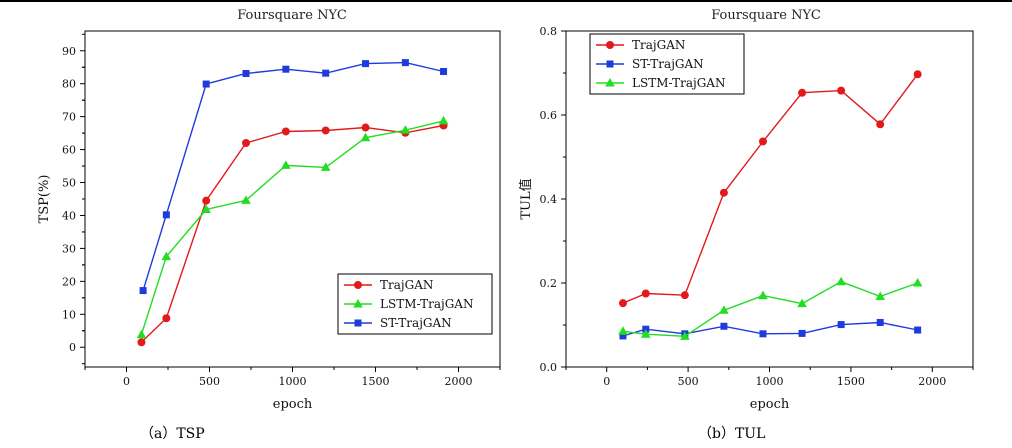 The height and width of the screenshot is (448, 1012). Describe the element at coordinates (688, 381) in the screenshot. I see `x-tick-label: 500` at that location.